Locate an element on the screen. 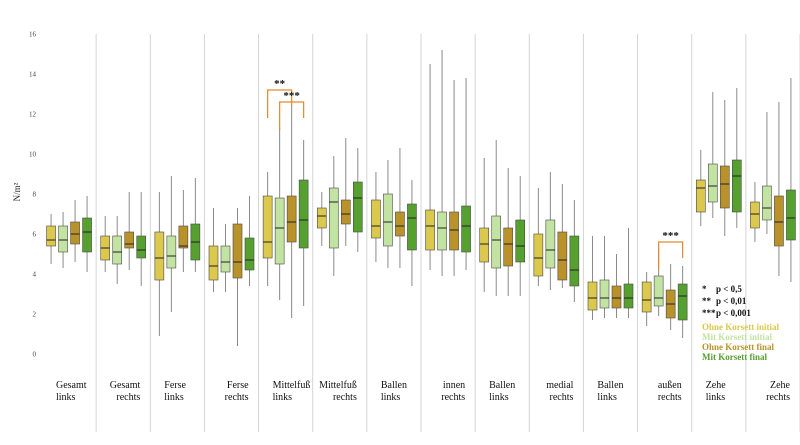  category-label: Mittelfuß is located at coordinates (338, 385).